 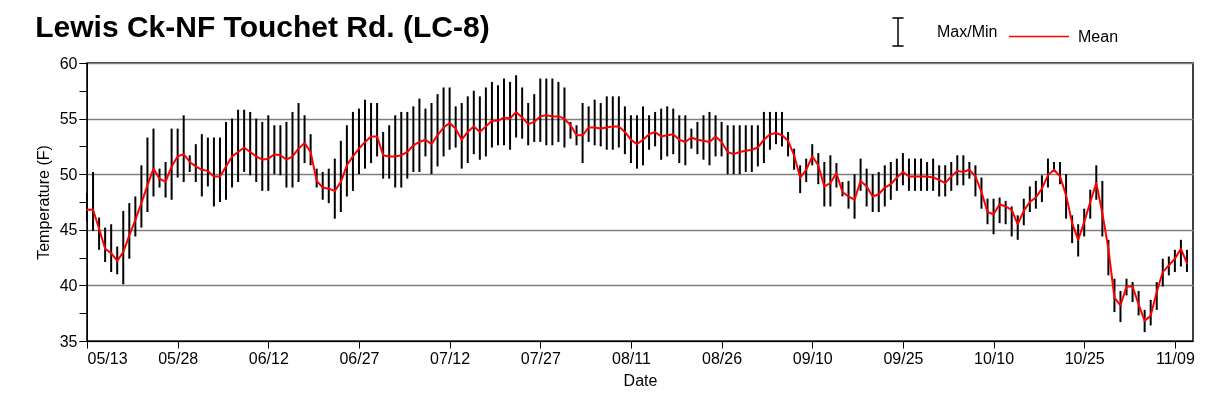 I want to click on text: Max/Min, so click(x=967, y=31).